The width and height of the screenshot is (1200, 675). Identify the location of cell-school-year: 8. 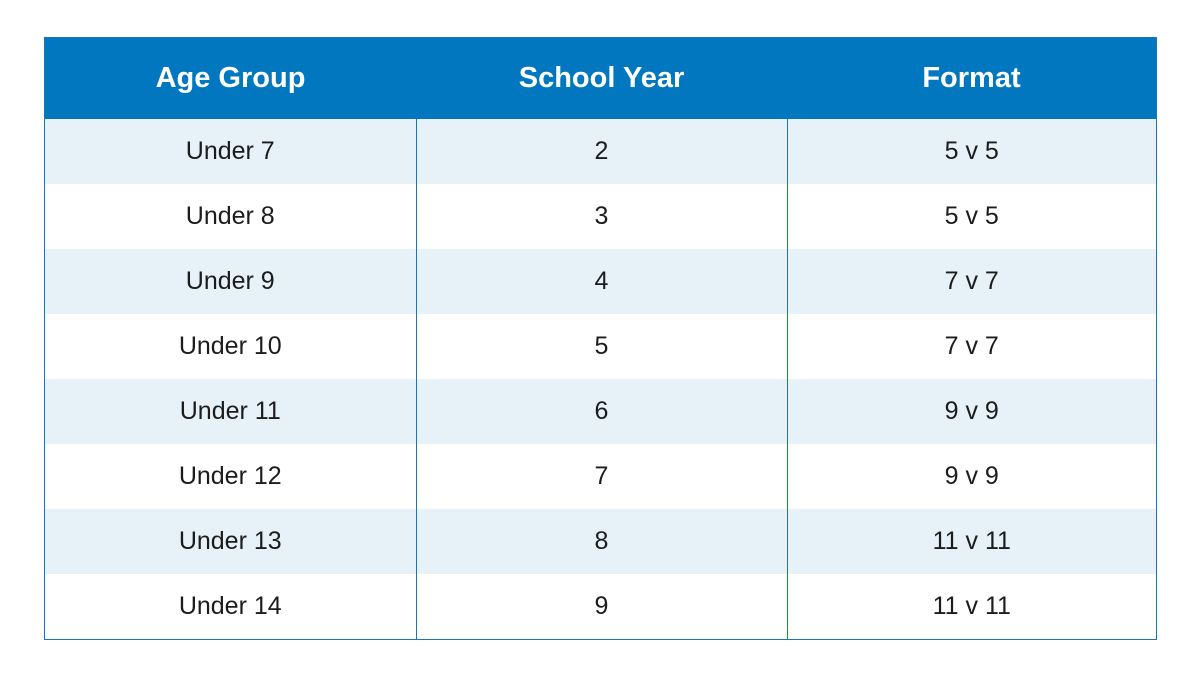
(601, 541).